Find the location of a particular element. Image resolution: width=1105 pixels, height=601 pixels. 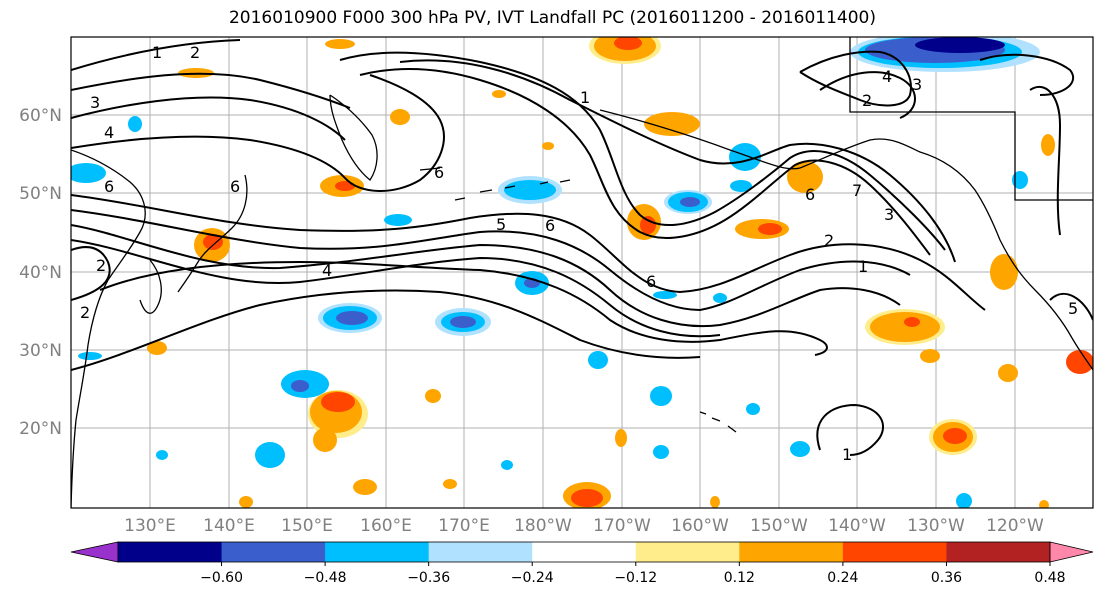

lat-label: 30°N is located at coordinates (40, 351).